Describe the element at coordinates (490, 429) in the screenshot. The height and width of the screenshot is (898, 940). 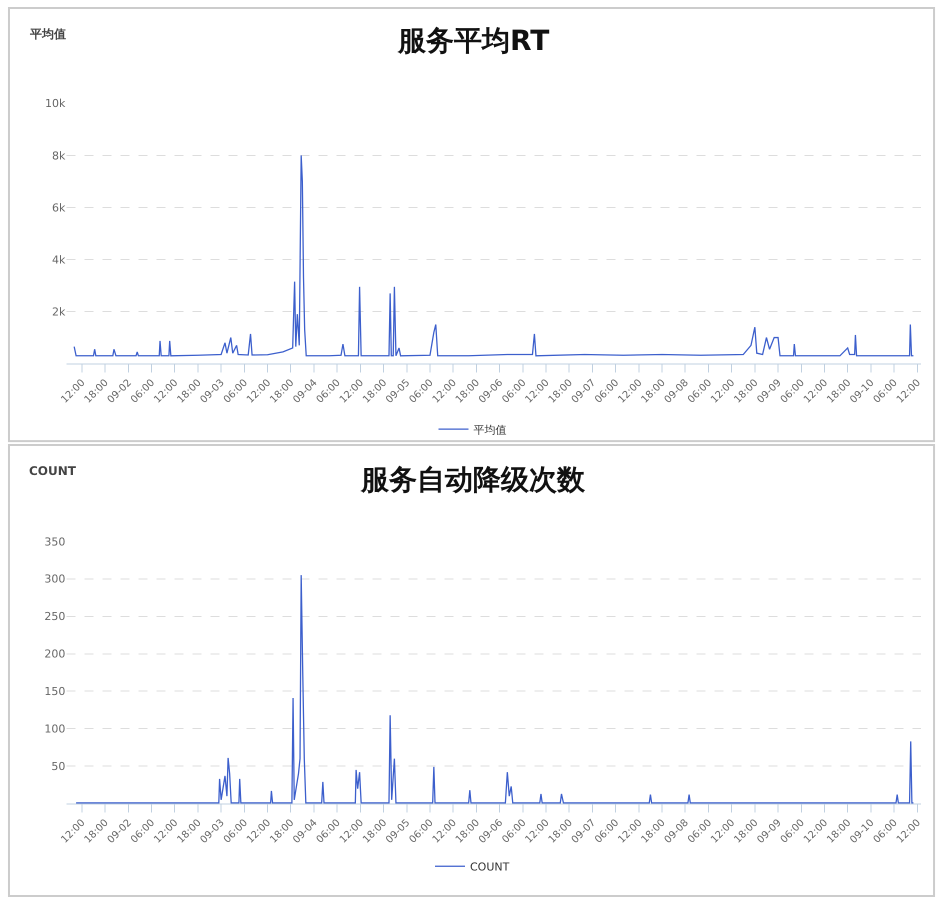
I see `legend-label: 平均值` at that location.